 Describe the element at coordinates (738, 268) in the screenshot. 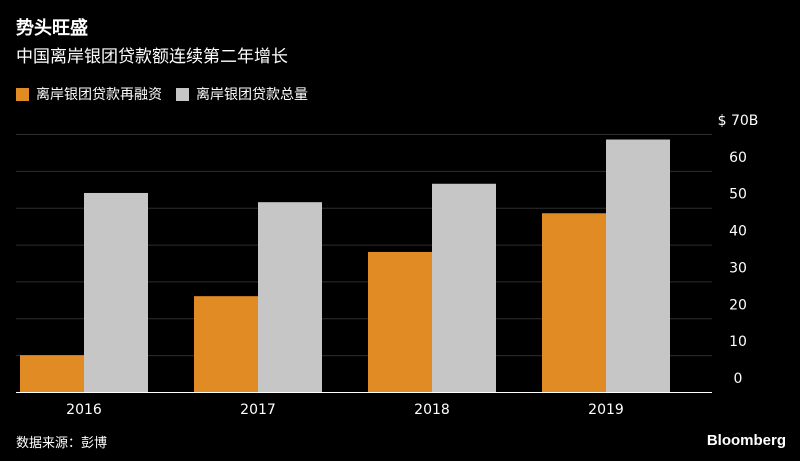

I see `y-tick-label-30: 30` at that location.